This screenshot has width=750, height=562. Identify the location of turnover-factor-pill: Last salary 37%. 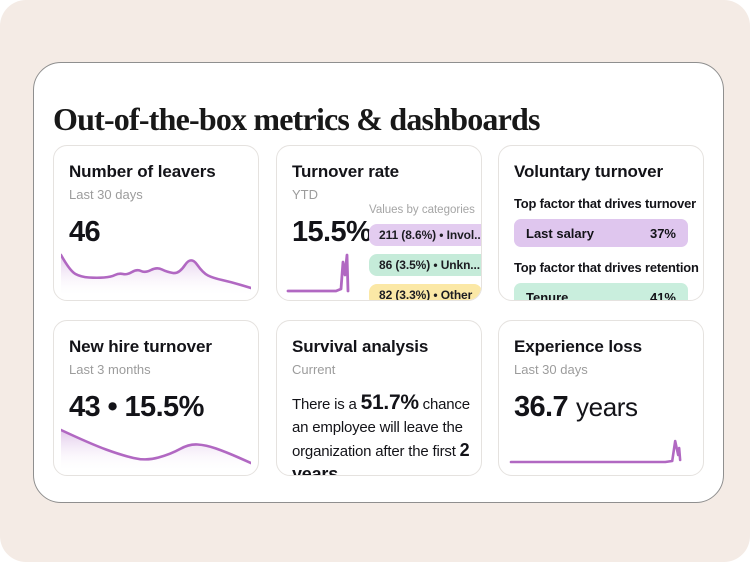
(601, 233).